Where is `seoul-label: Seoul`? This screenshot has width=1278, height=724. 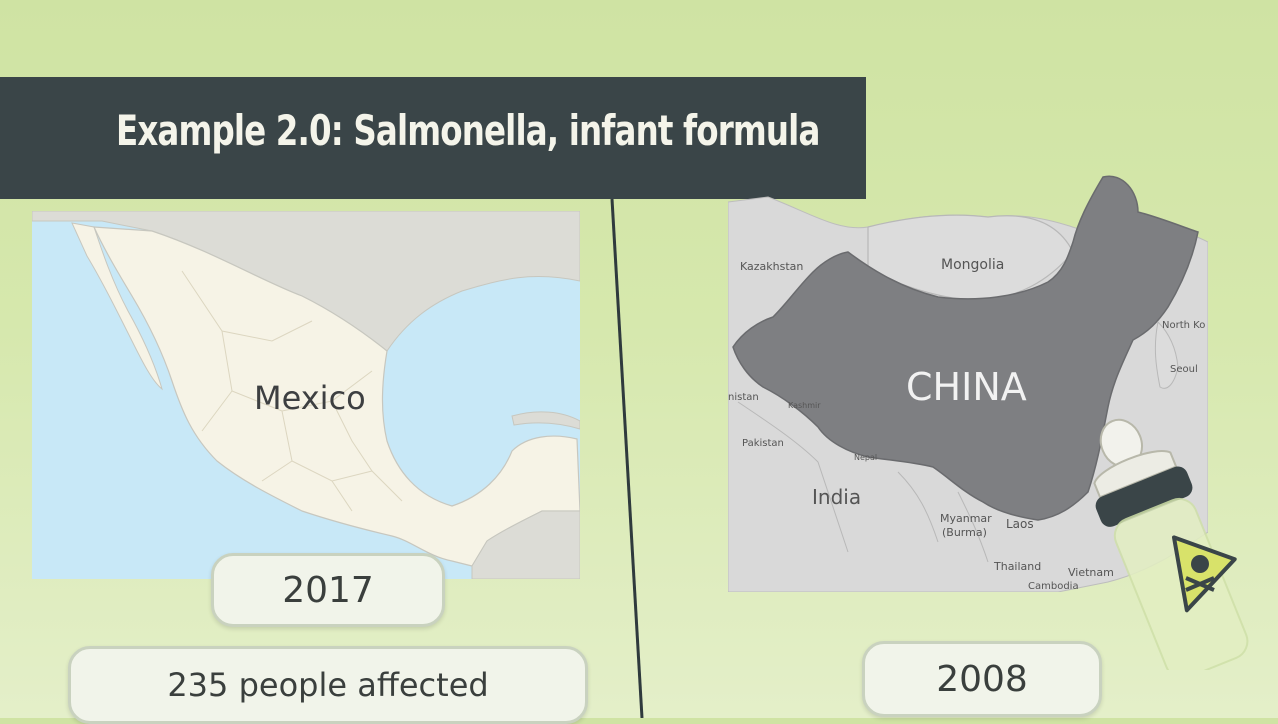
seoul-label: Seoul is located at coordinates (1184, 369).